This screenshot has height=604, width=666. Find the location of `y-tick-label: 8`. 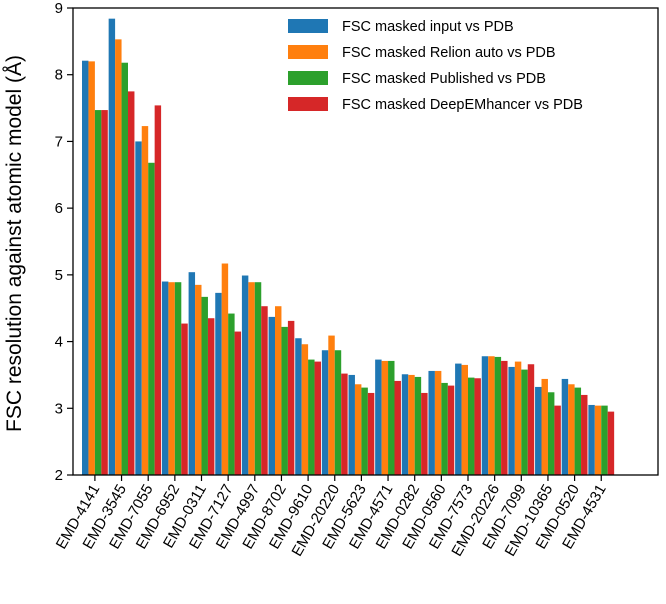

y-tick-label: 8 is located at coordinates (59, 75).